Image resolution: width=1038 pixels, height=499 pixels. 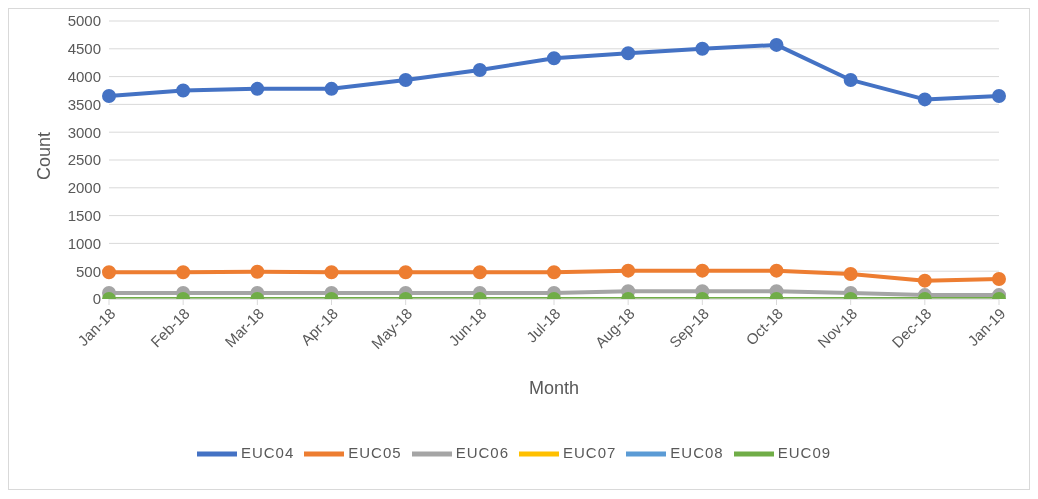 I want to click on y-tick-label: 4000, so click(x=84, y=76).